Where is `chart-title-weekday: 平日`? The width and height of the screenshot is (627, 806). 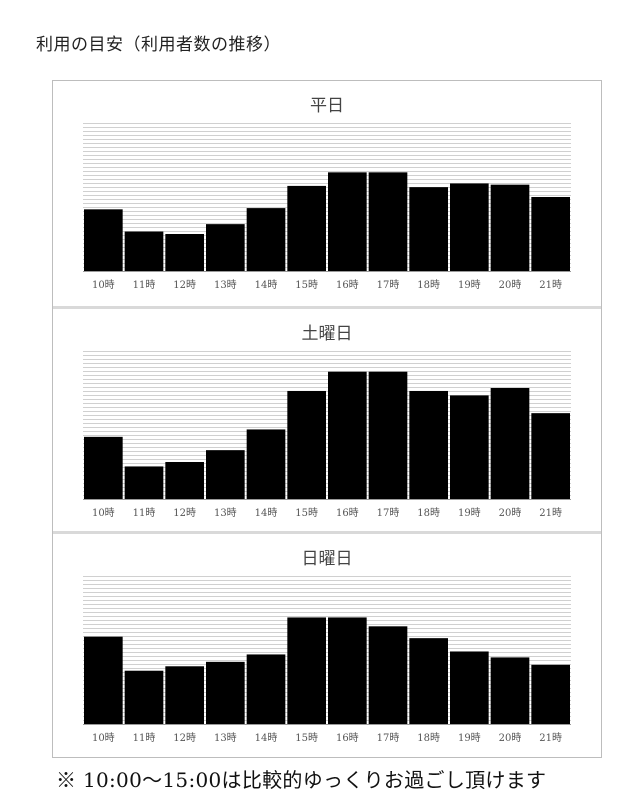
chart-title-weekday: 平日 is located at coordinates (327, 106).